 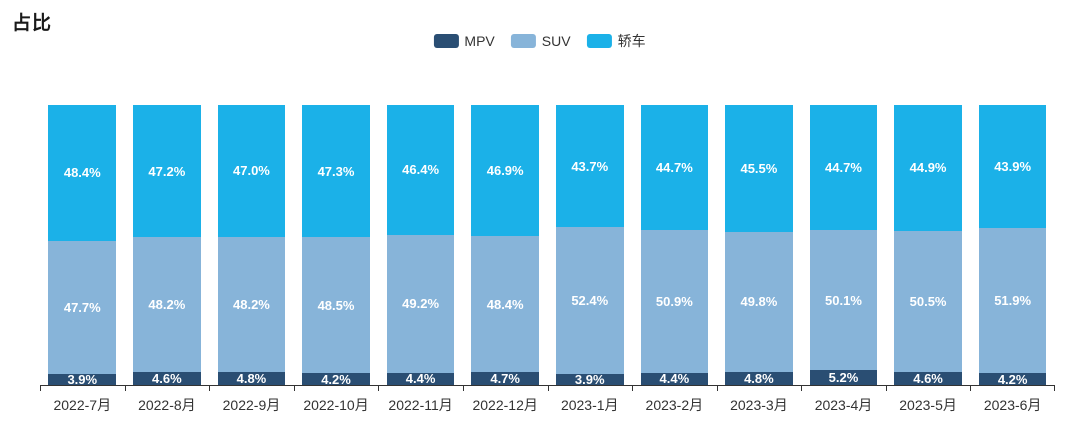 I want to click on bar-segment-轿车: 47.0%, so click(x=251, y=171).